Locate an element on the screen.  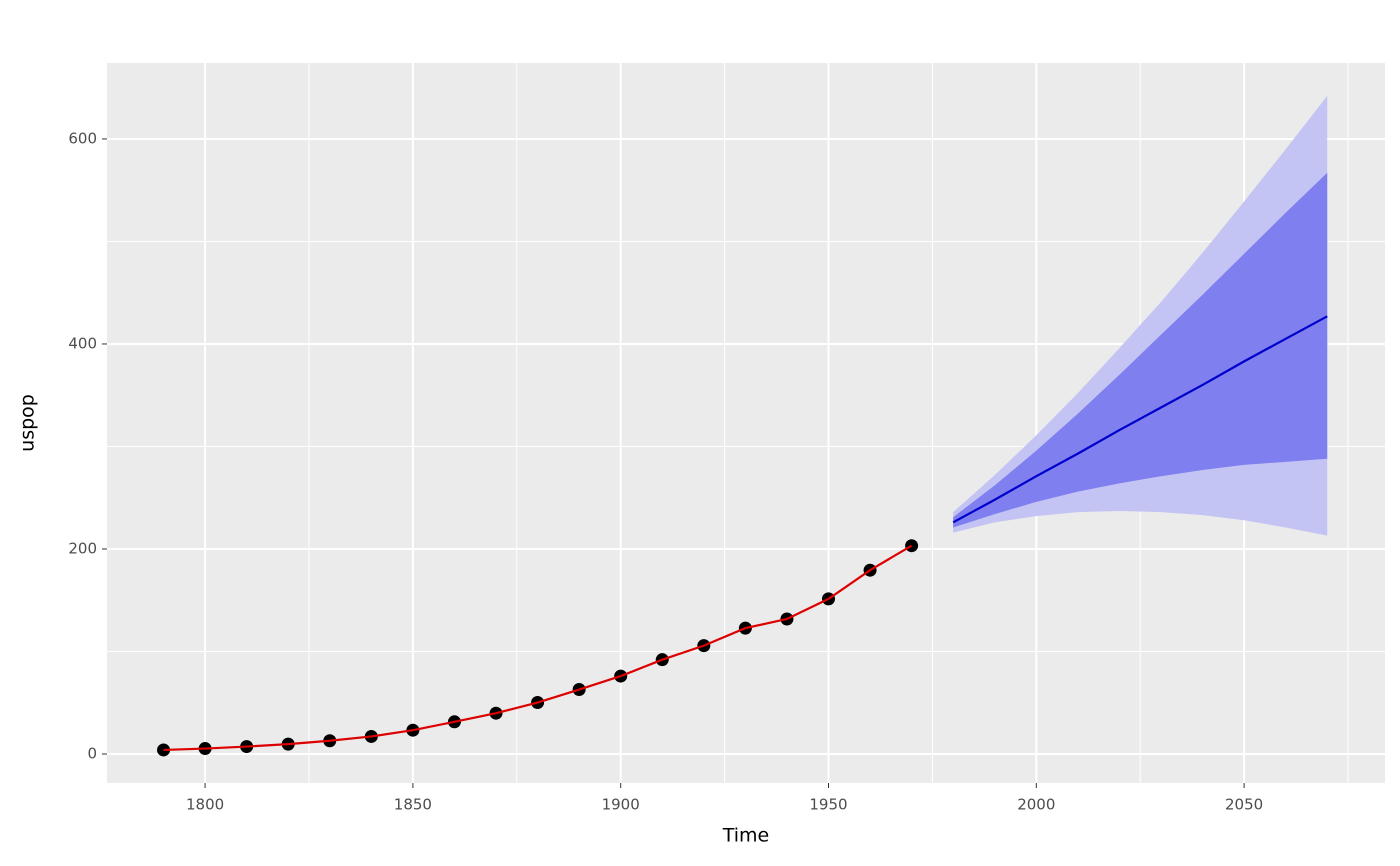
x-tick-label: 1900 is located at coordinates (621, 805).